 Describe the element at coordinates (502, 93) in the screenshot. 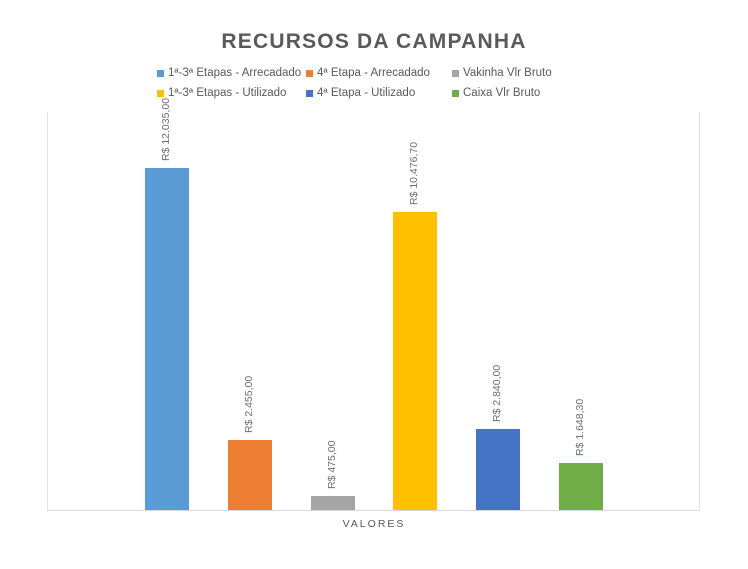

I see `legend-label: Caixa Vlr Bruto` at that location.